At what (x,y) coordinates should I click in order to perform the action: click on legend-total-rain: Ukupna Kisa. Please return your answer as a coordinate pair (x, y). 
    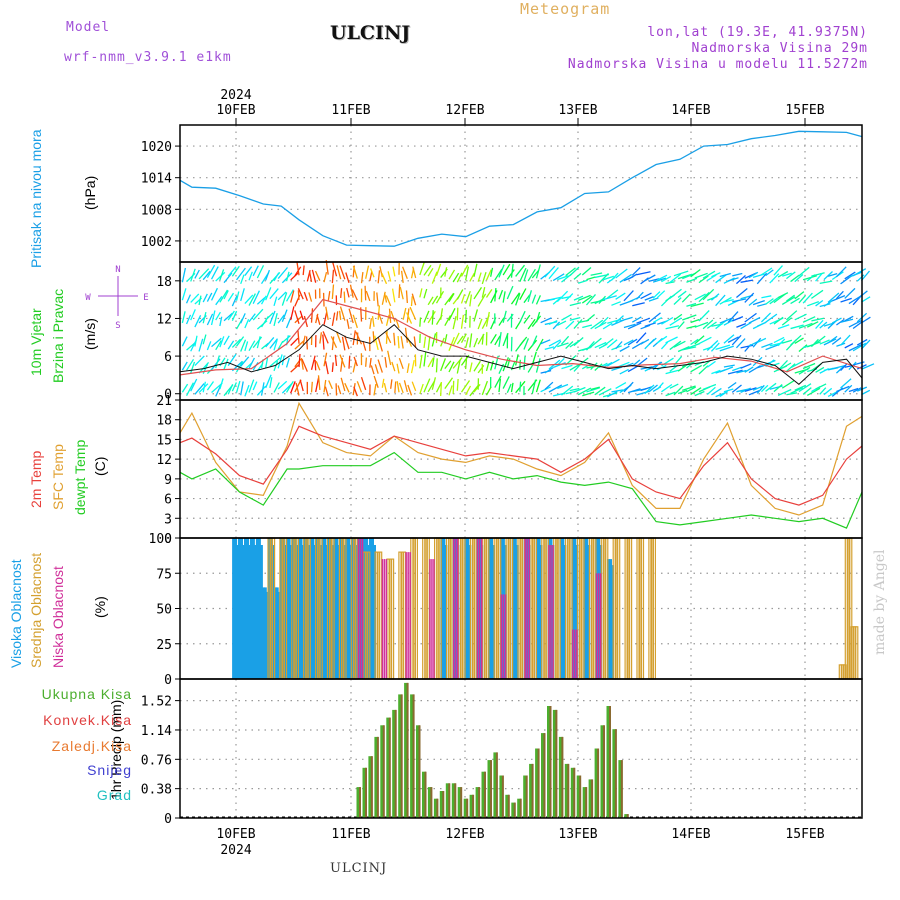
    Looking at the image, I should click on (86, 694).